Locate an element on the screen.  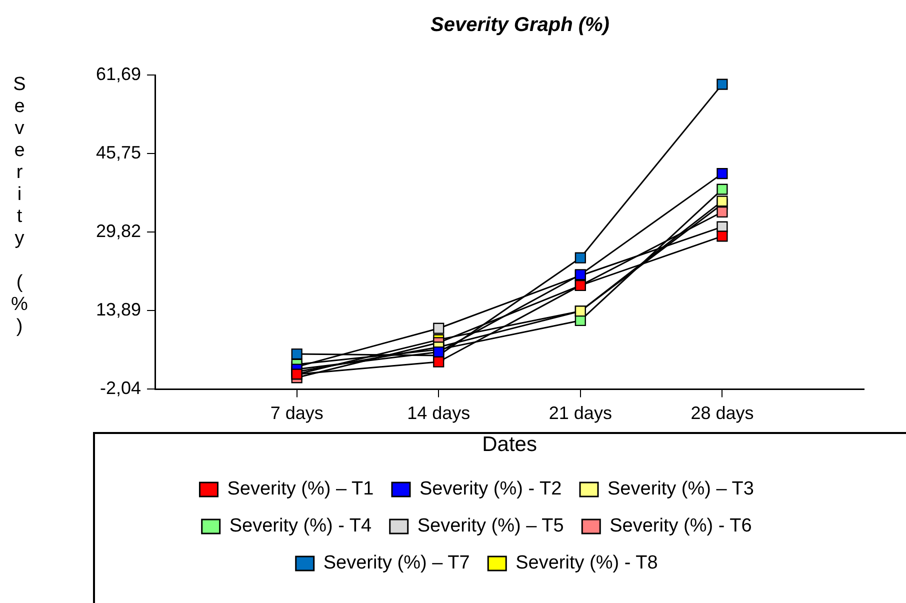
y-tick-label: 29,82 is located at coordinates (119, 231).